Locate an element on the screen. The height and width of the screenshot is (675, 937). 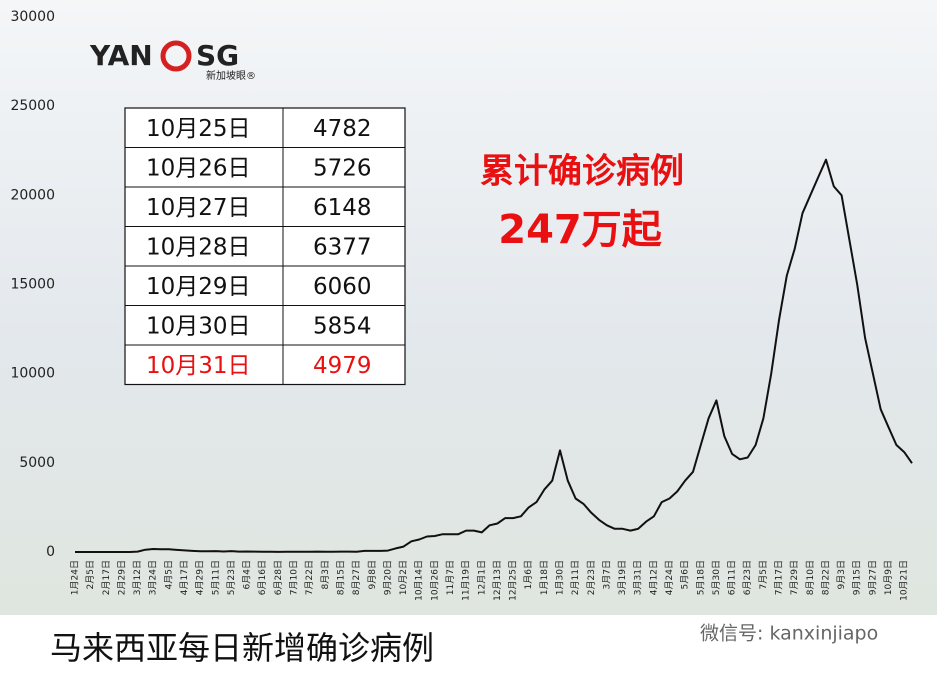
logo-left: YAN is located at coordinates (121, 55).